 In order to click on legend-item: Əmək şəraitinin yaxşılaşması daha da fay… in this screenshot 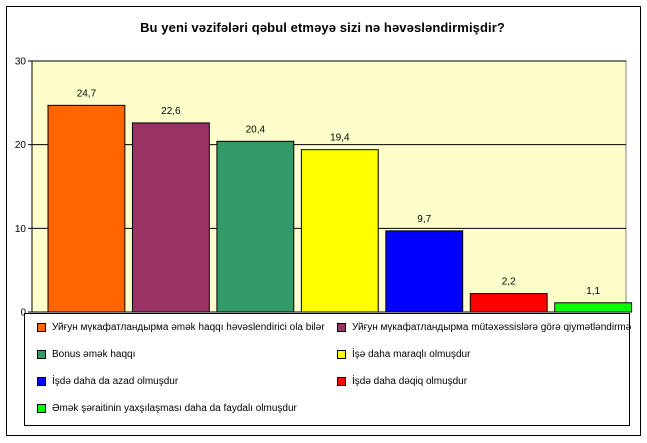, I will do `click(167, 408)`.